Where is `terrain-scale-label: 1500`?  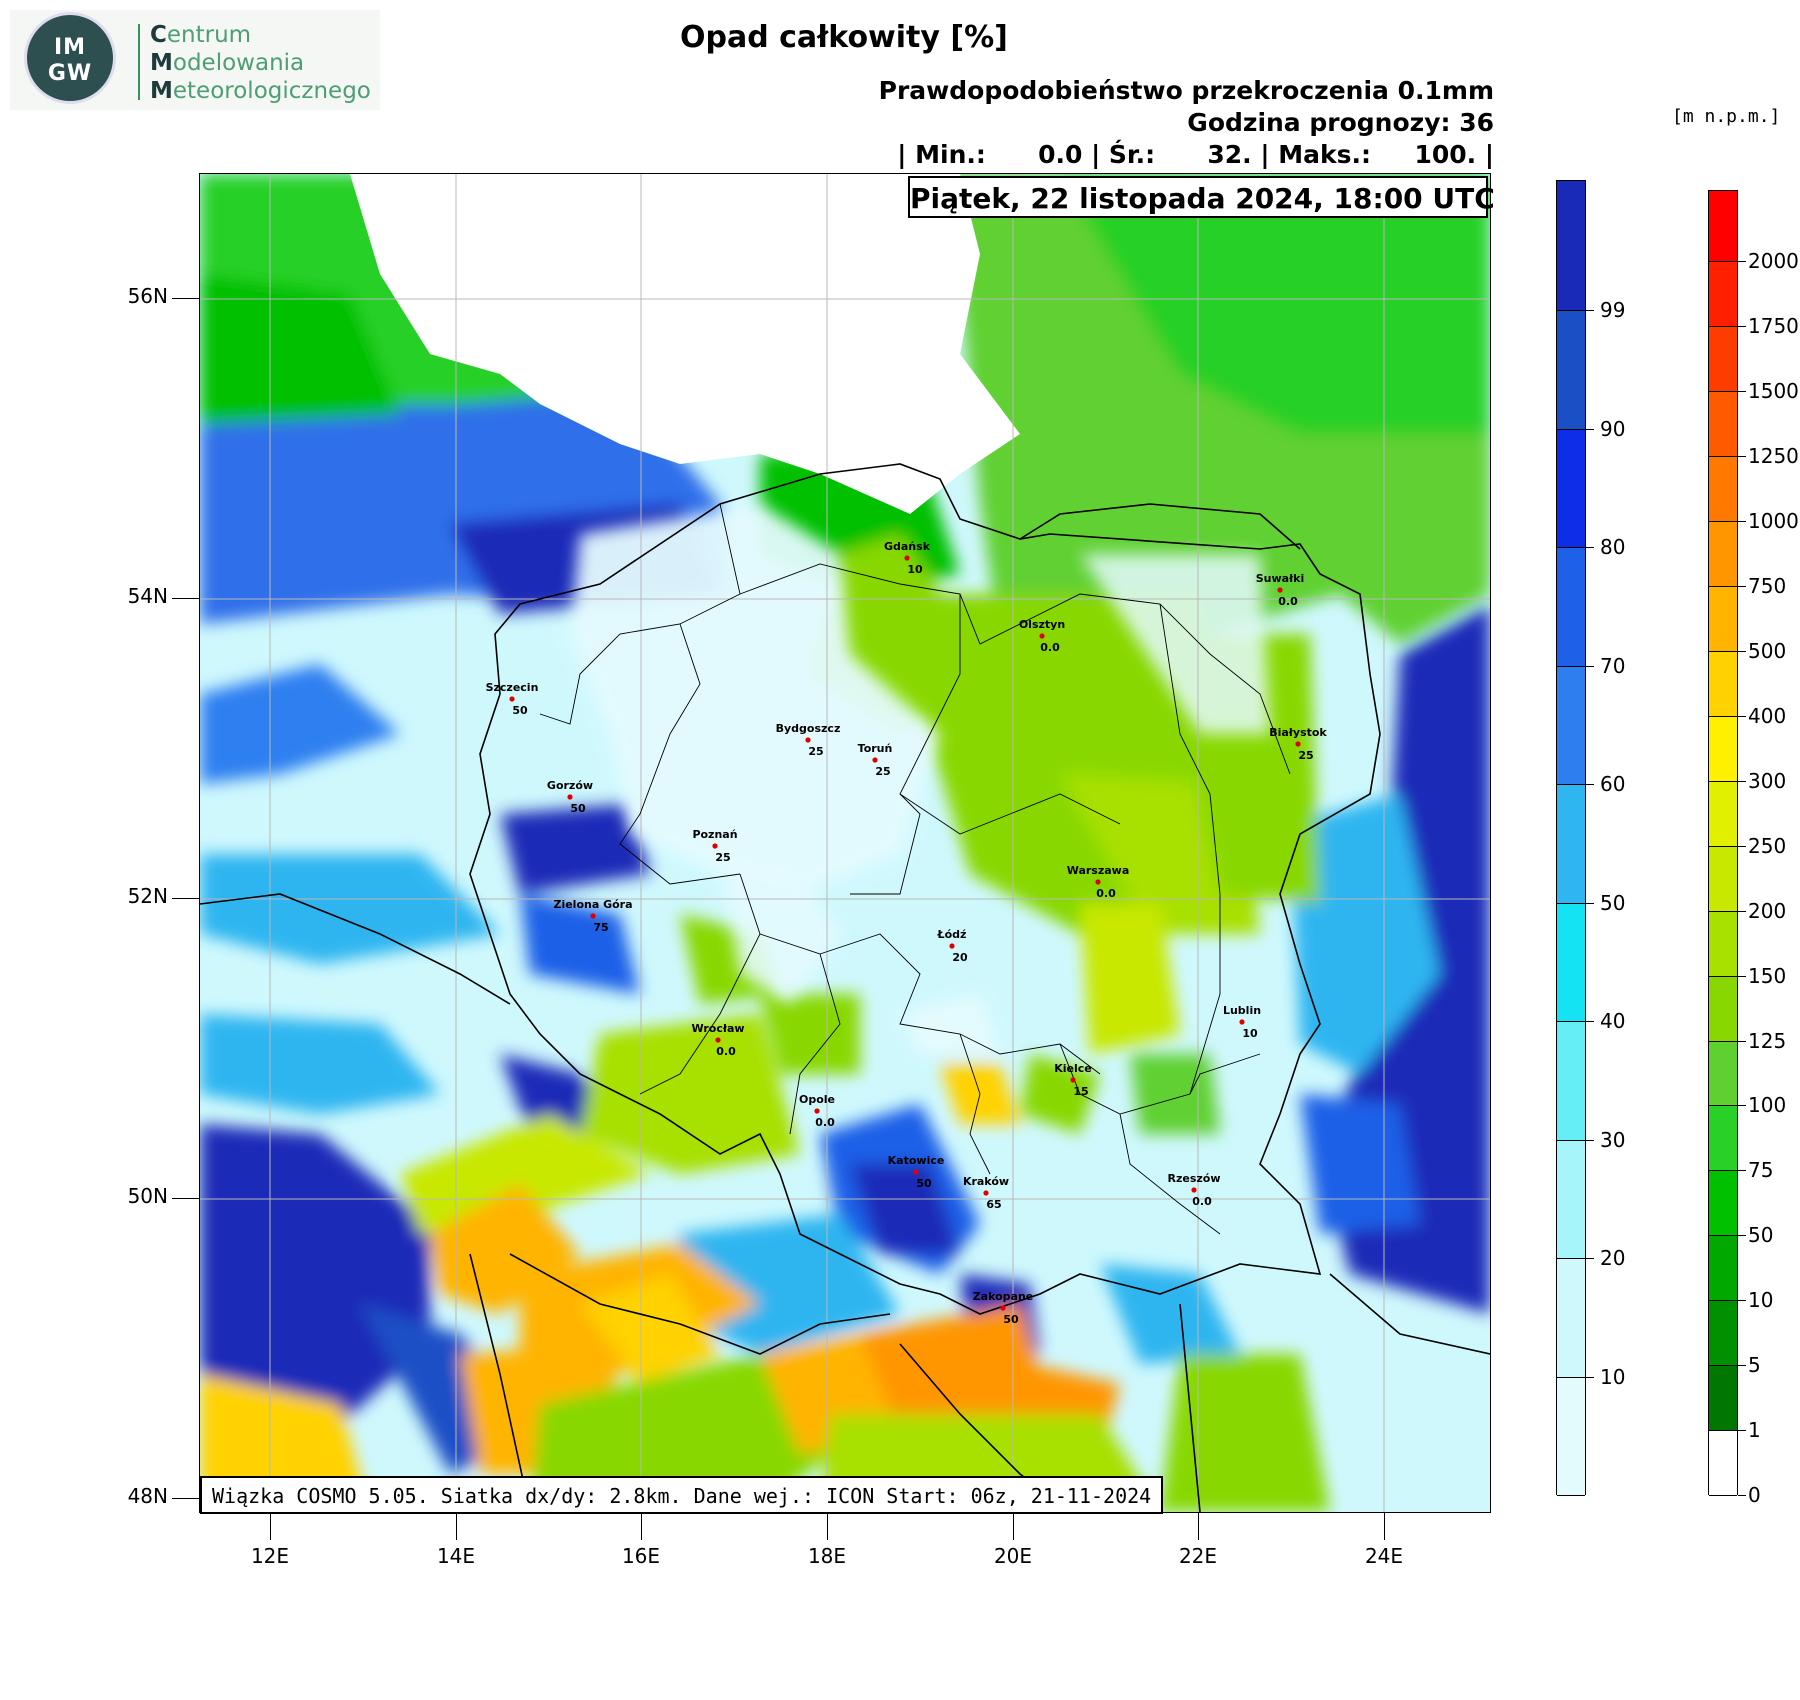 terrain-scale-label: 1500 is located at coordinates (1773, 391).